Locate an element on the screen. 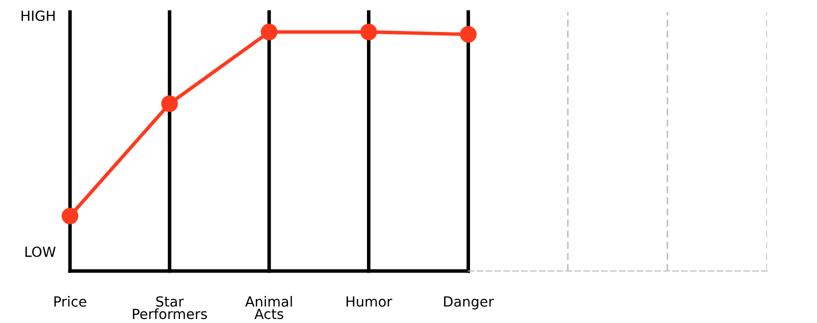 This screenshot has width=817, height=323. x-tick-label: Star Performers is located at coordinates (169, 308).